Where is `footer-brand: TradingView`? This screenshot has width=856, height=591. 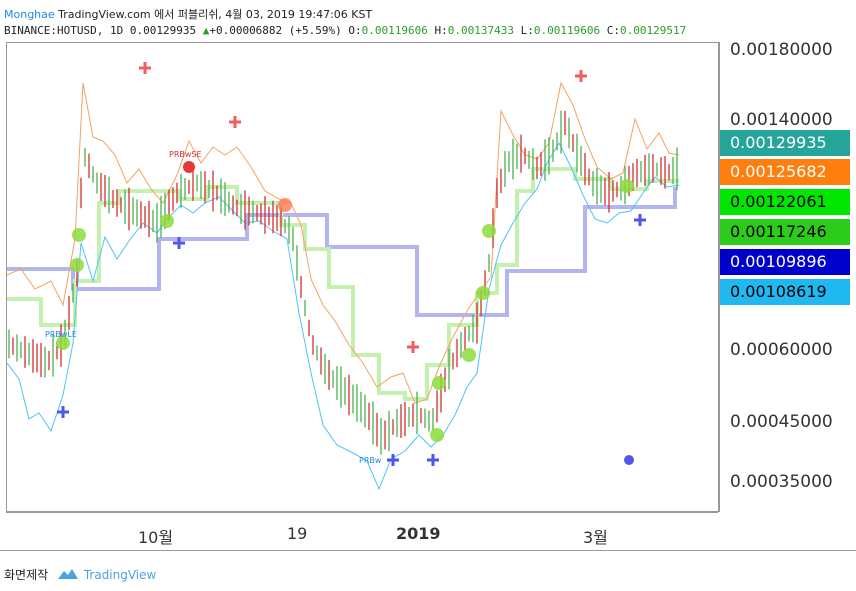 footer-brand: TradingView is located at coordinates (120, 575).